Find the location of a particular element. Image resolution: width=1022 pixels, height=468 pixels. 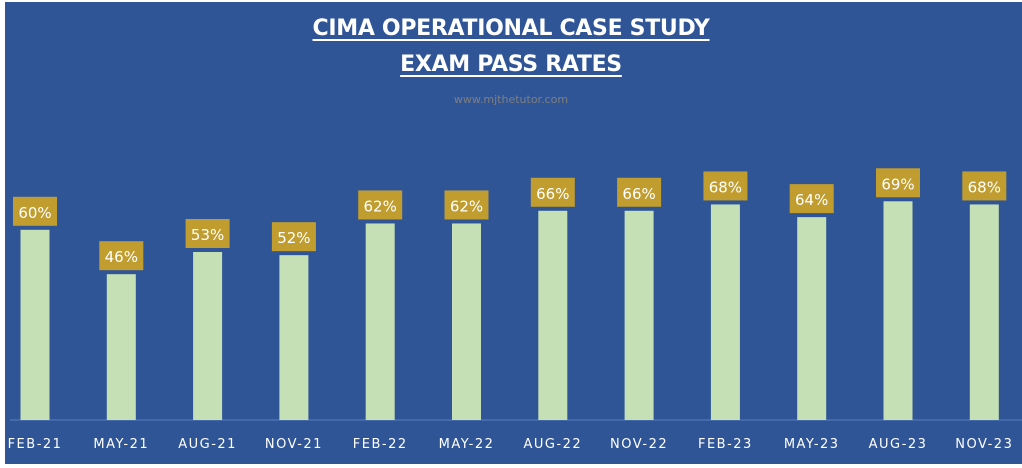

x-tick-label: AUG-23 is located at coordinates (898, 444).